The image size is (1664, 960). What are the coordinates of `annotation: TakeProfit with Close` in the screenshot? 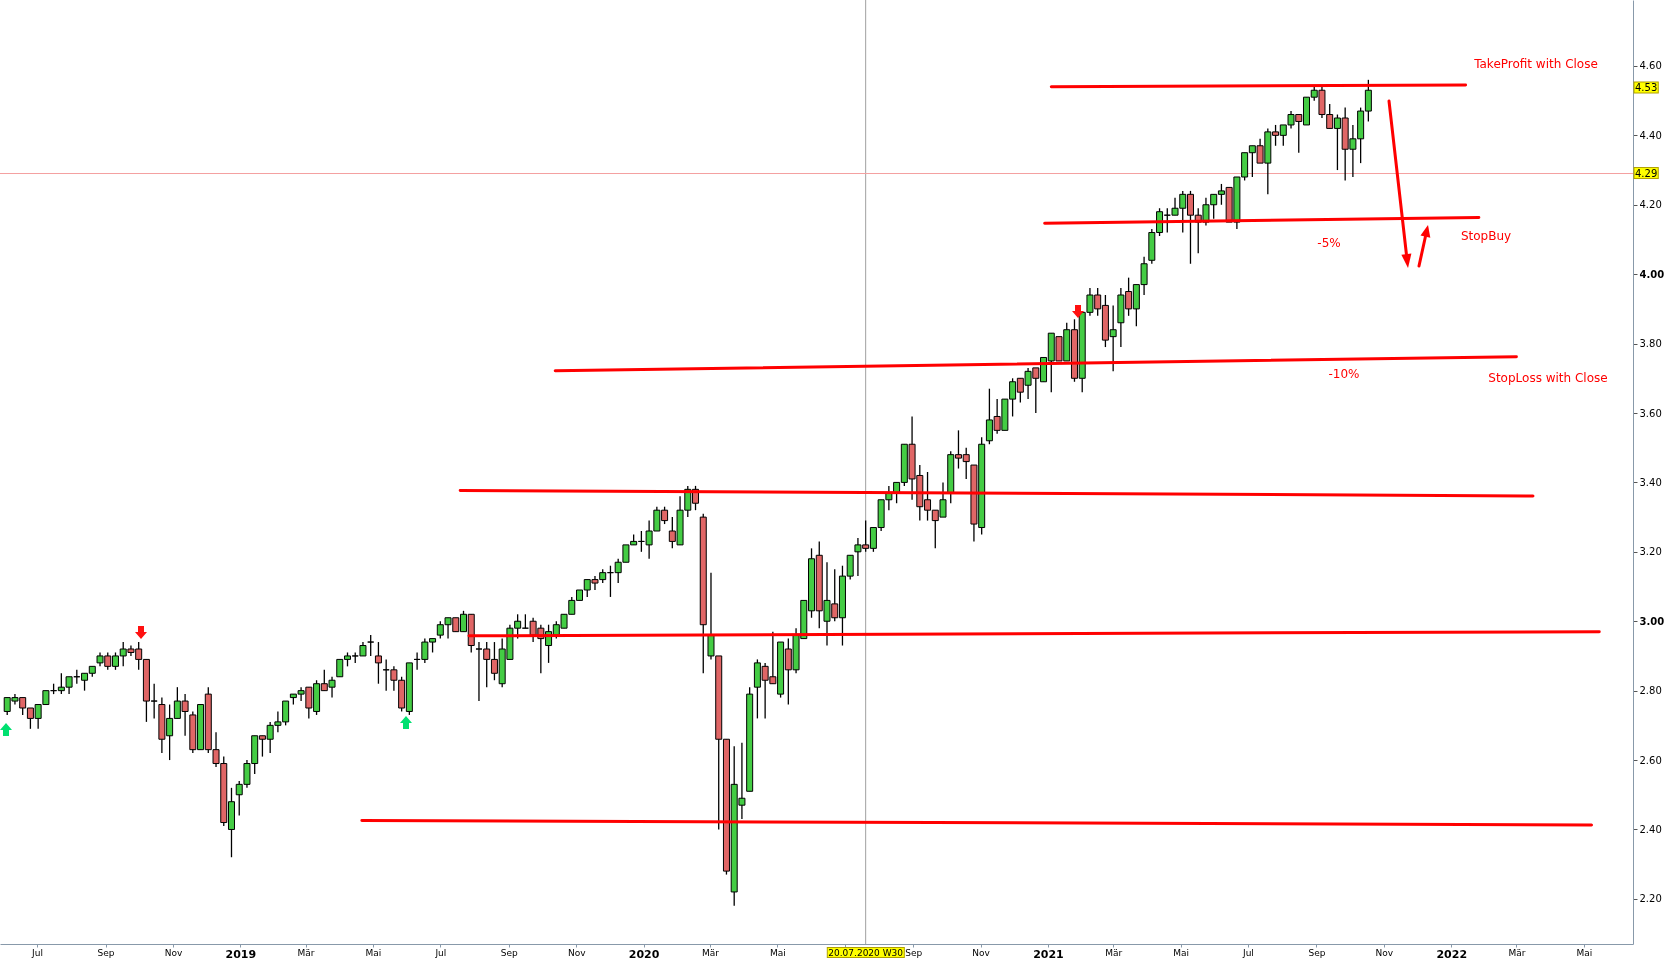 It's located at (1535, 63).